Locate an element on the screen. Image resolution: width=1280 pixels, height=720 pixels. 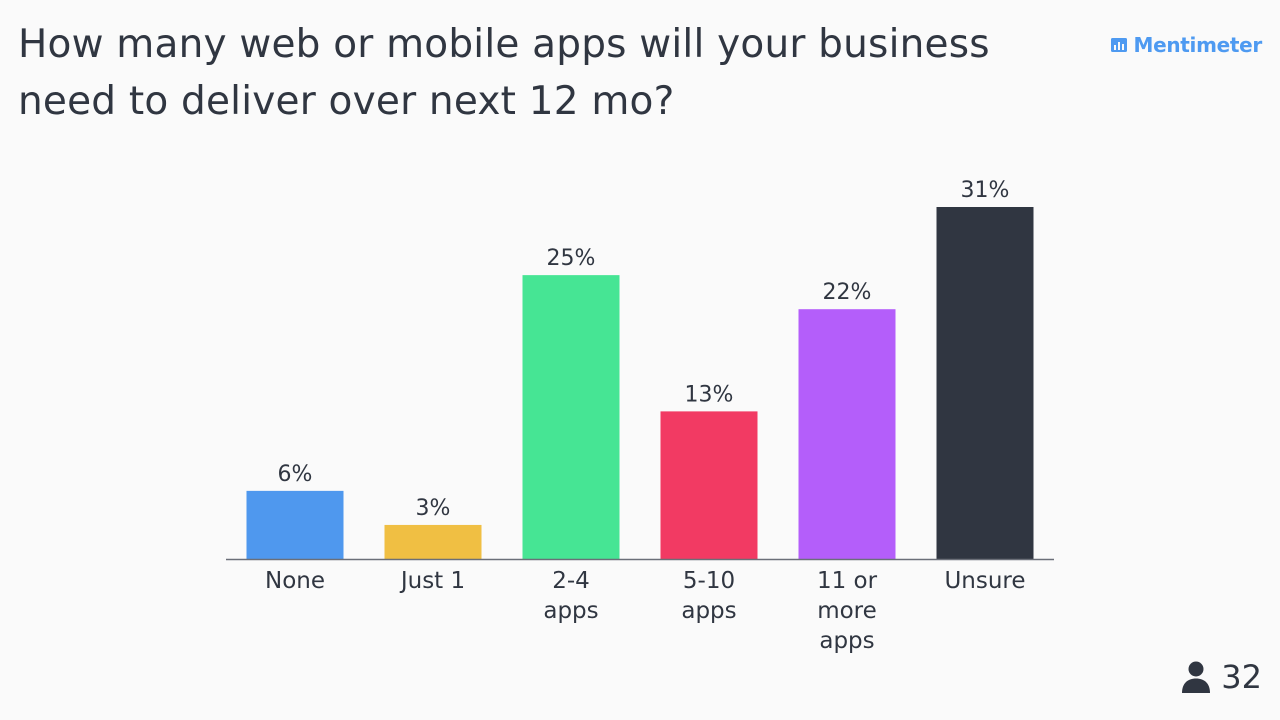
bar-value-label: 25% is located at coordinates (571, 258).